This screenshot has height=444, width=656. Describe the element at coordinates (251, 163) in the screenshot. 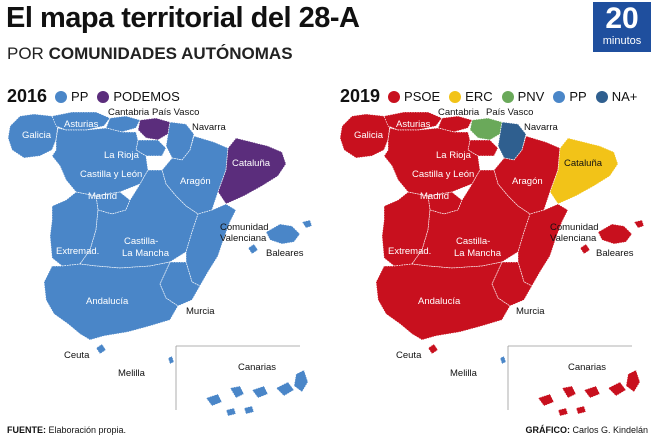

I see `label-cataluna: Cataluña` at that location.